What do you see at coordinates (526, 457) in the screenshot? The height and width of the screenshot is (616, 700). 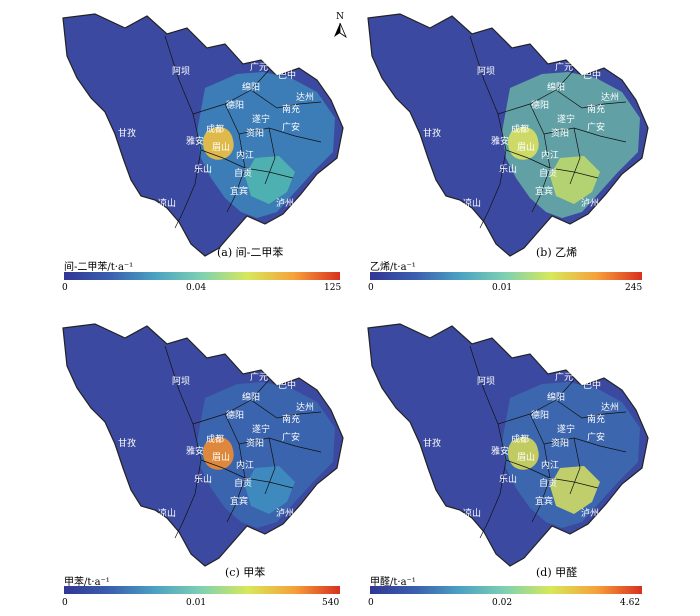 I see `city-label: 眉山` at bounding box center [526, 457].